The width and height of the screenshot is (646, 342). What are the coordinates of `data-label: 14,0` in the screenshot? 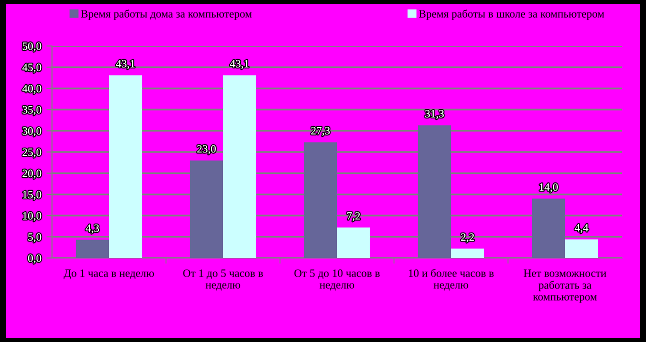 It's located at (549, 187).